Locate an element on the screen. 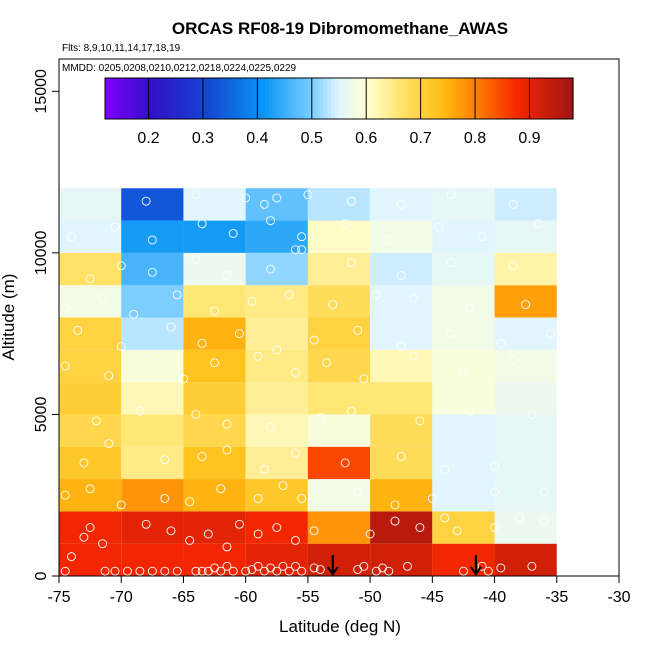 The image size is (650, 650). chart-title: ORCAS RF08-19 Dibromomethane_AWAS is located at coordinates (340, 28).